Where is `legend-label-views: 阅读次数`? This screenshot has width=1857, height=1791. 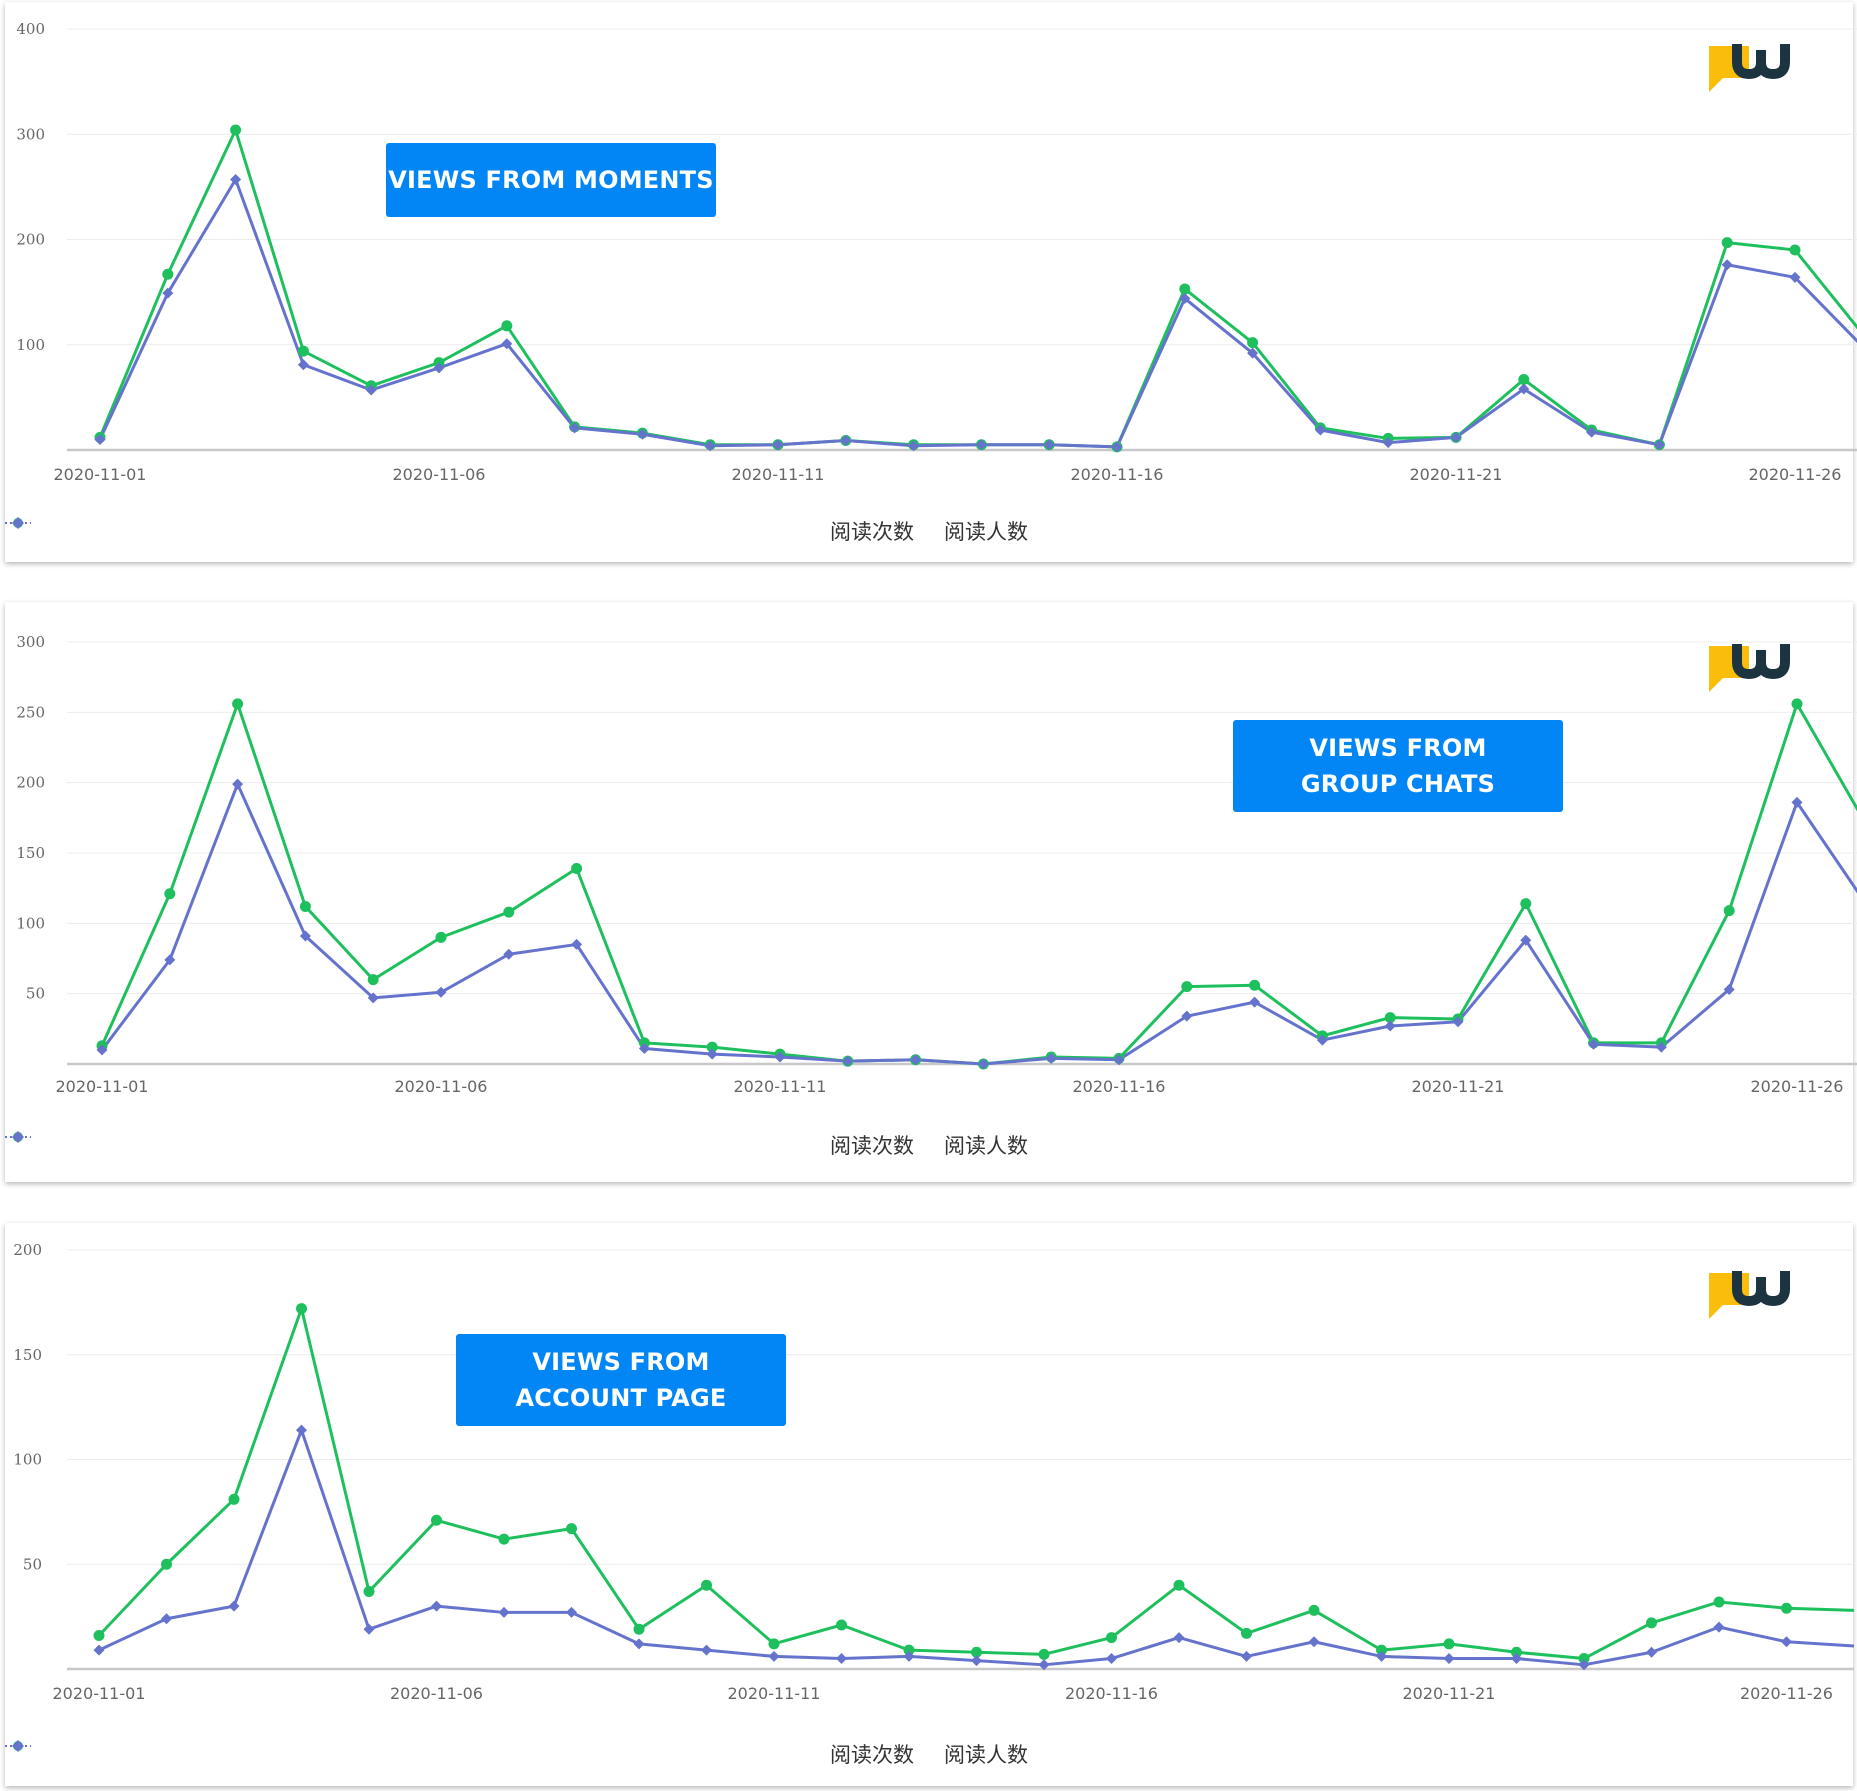 legend-label-views: 阅读次数 is located at coordinates (872, 1755).